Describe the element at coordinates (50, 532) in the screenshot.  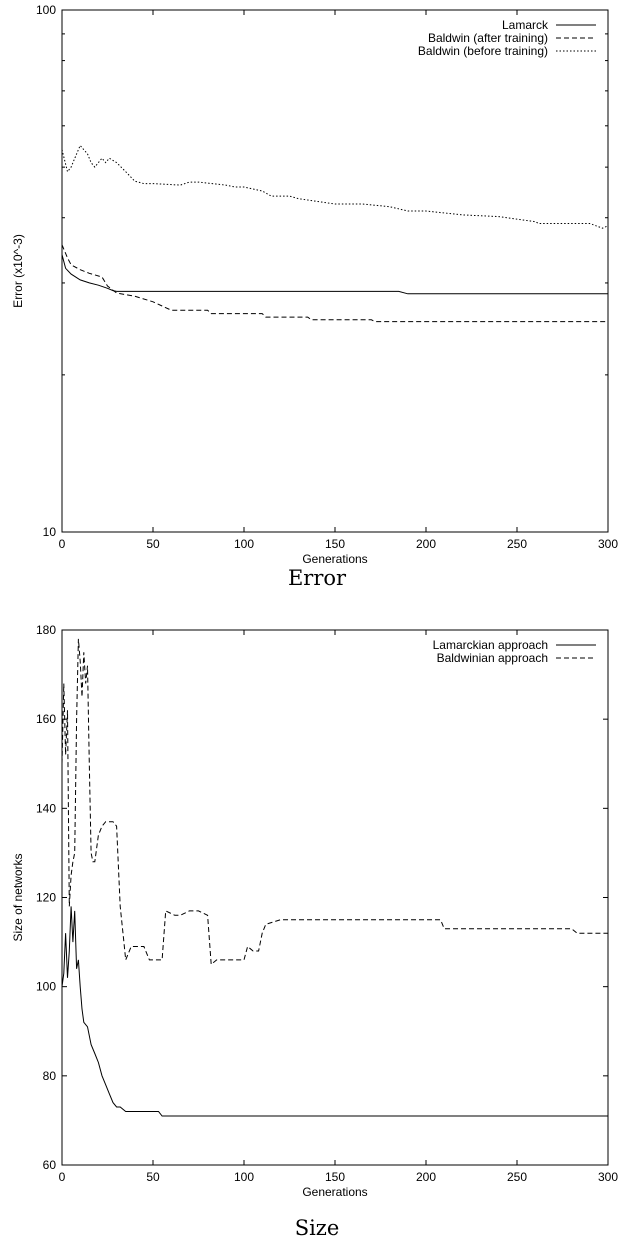
I see `y-tick-label: 10` at that location.